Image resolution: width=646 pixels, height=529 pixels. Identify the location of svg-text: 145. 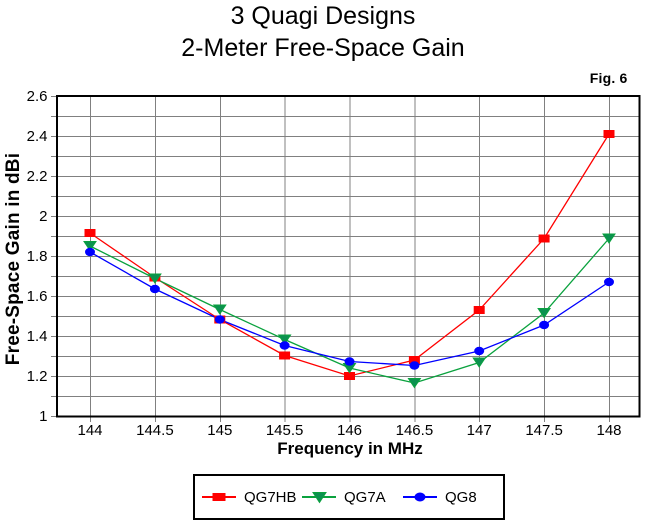
(219, 430).